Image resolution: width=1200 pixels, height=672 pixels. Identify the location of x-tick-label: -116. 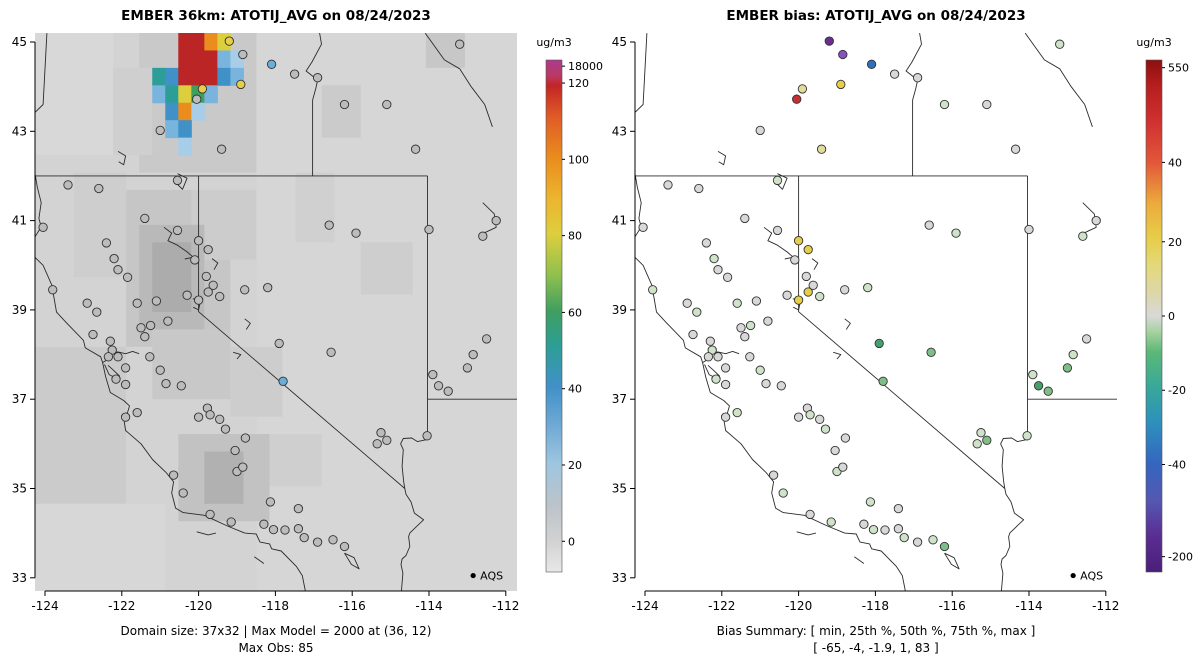
(352, 606).